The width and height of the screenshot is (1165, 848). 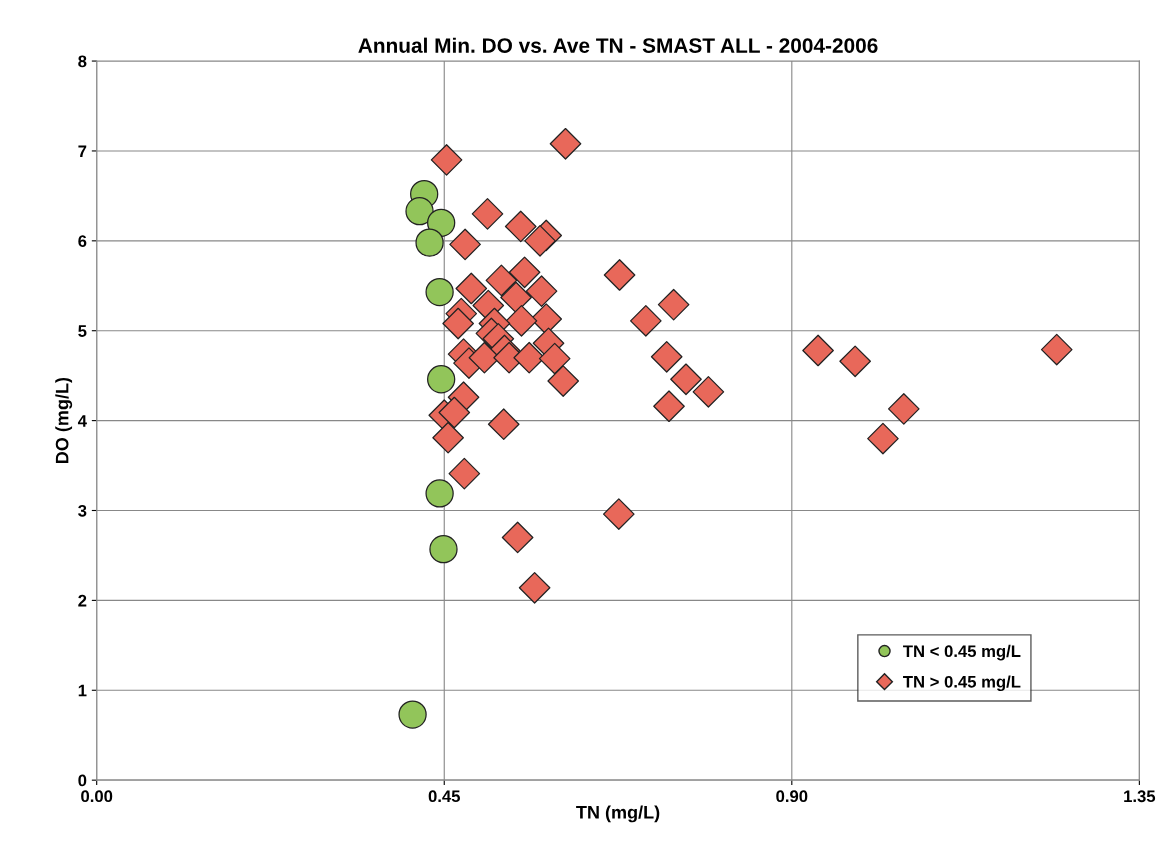 I want to click on x-axis-title: TN (mg/L), so click(x=618, y=814).